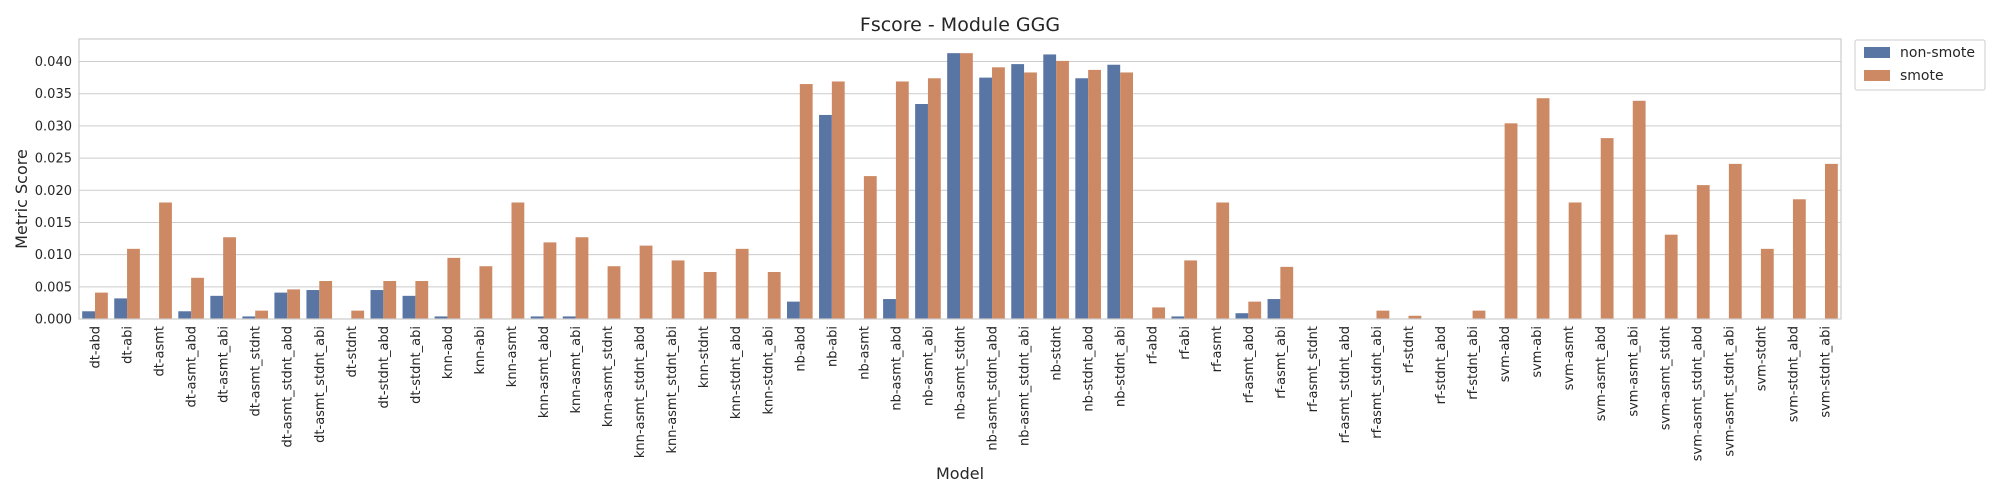 The height and width of the screenshot is (500, 2000). What do you see at coordinates (1089, 369) in the screenshot?
I see `x-tick-label: nb-stdnt_abd` at bounding box center [1089, 369].